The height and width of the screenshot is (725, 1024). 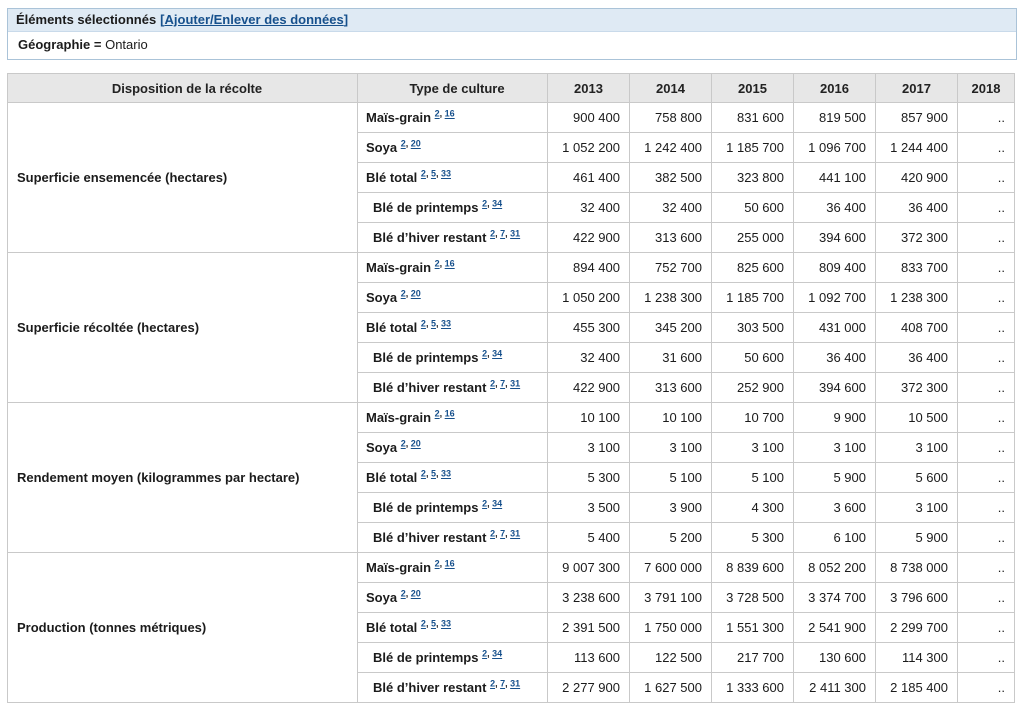 What do you see at coordinates (254, 19) in the screenshot?
I see `add-remove-data-link: Ajouter/Enlever des données` at bounding box center [254, 19].